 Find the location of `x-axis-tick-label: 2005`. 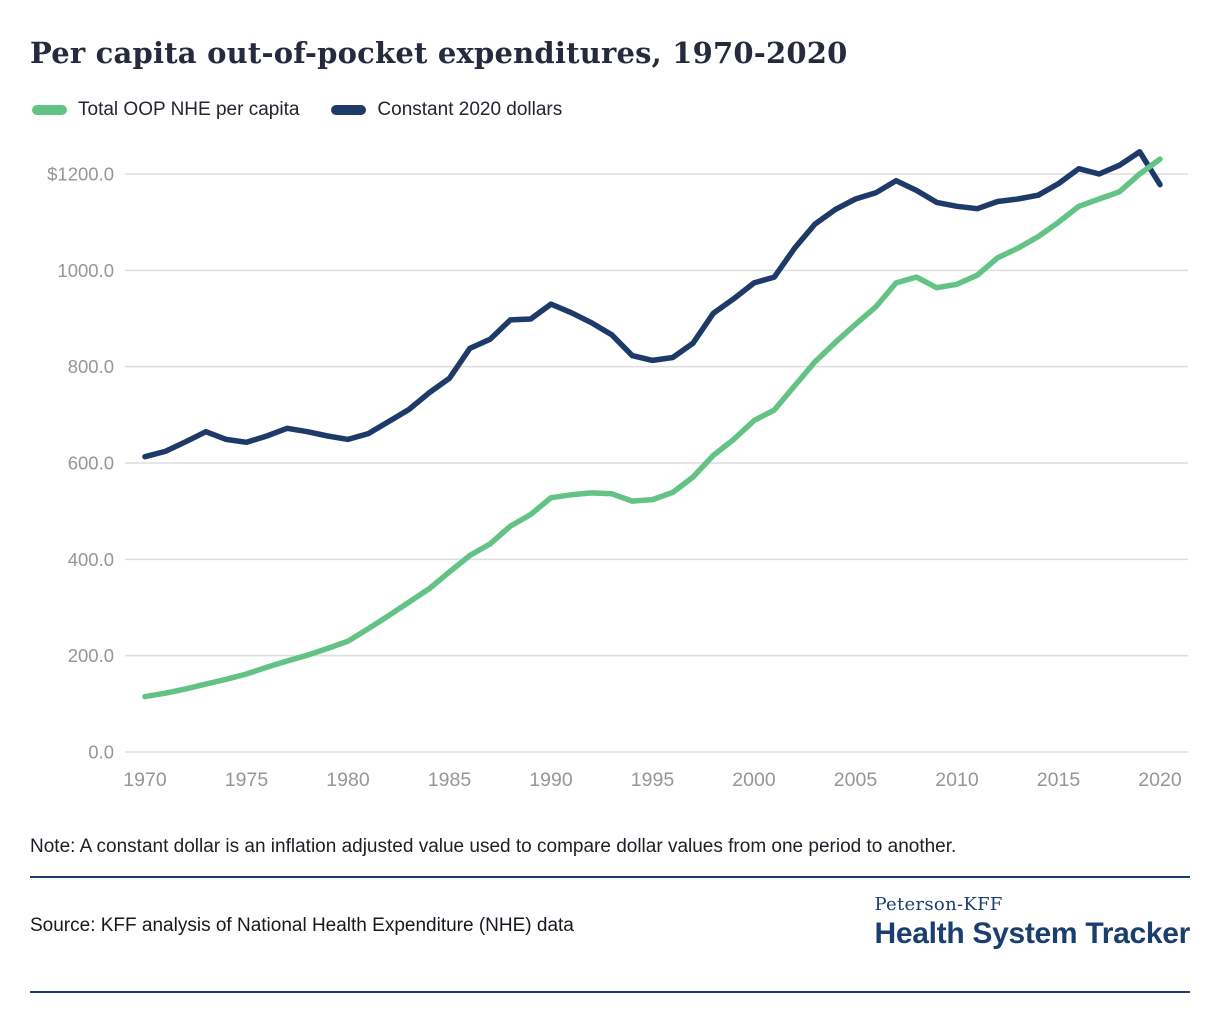

x-axis-tick-label: 2005 is located at coordinates (856, 780).